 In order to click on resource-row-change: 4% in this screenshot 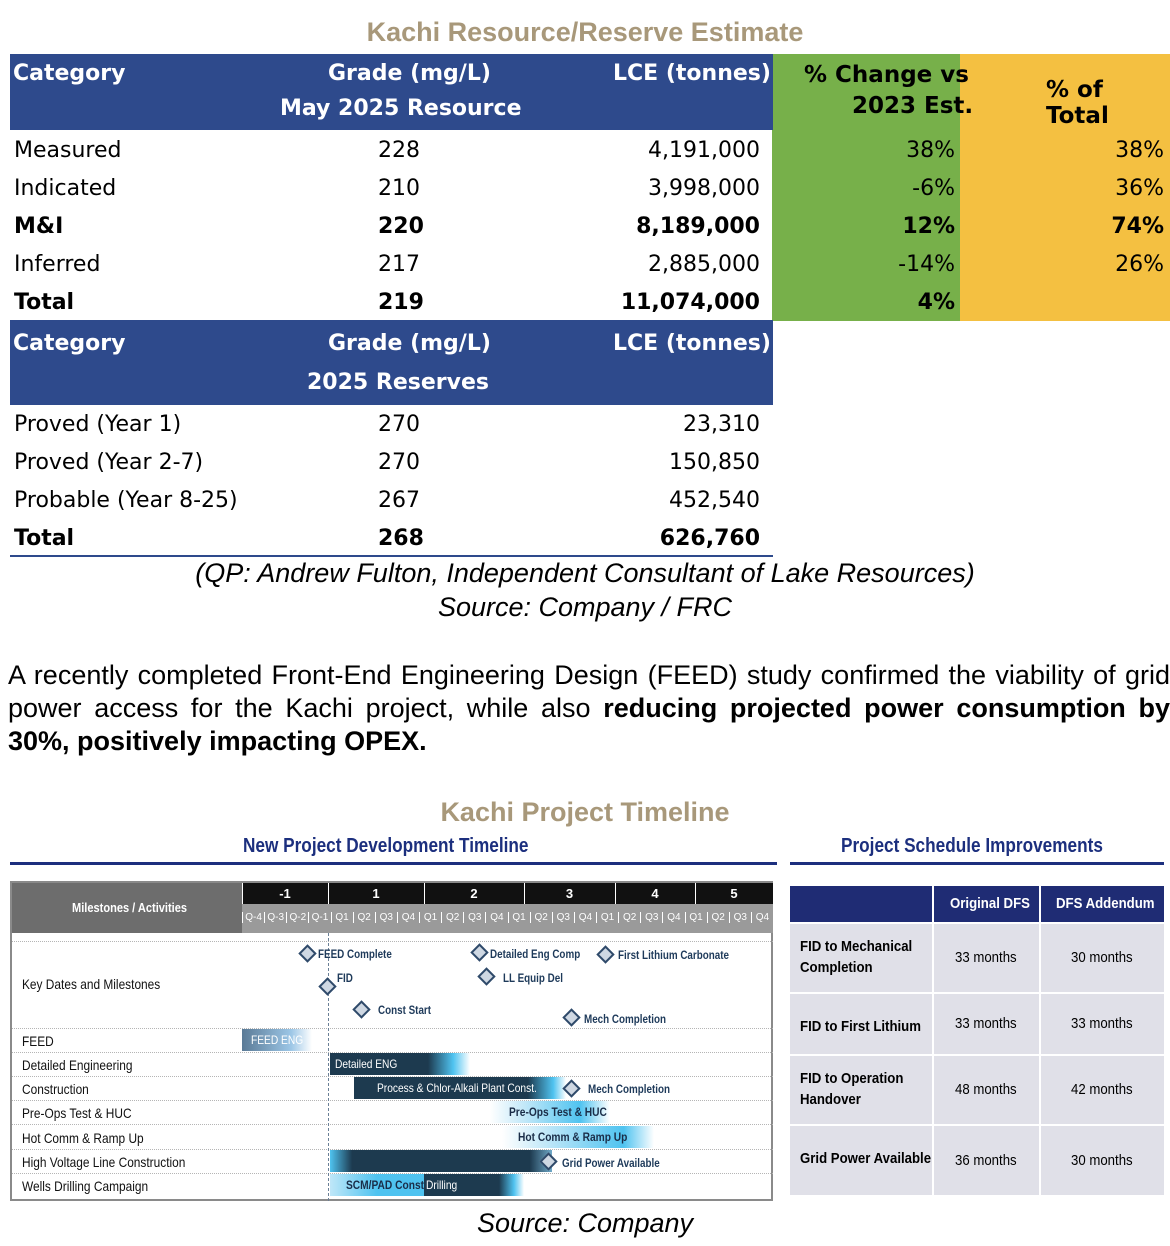, I will do `click(936, 302)`.